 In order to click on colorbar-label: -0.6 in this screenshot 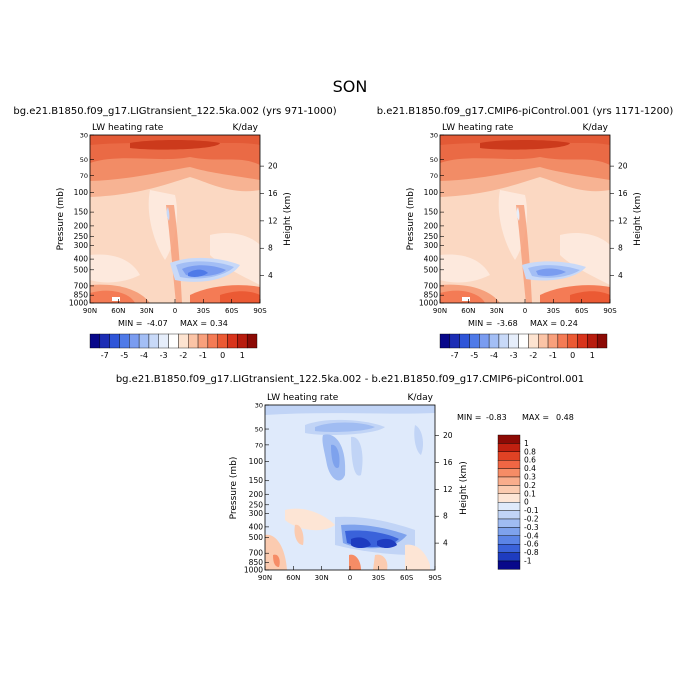, I will do `click(531, 544)`.